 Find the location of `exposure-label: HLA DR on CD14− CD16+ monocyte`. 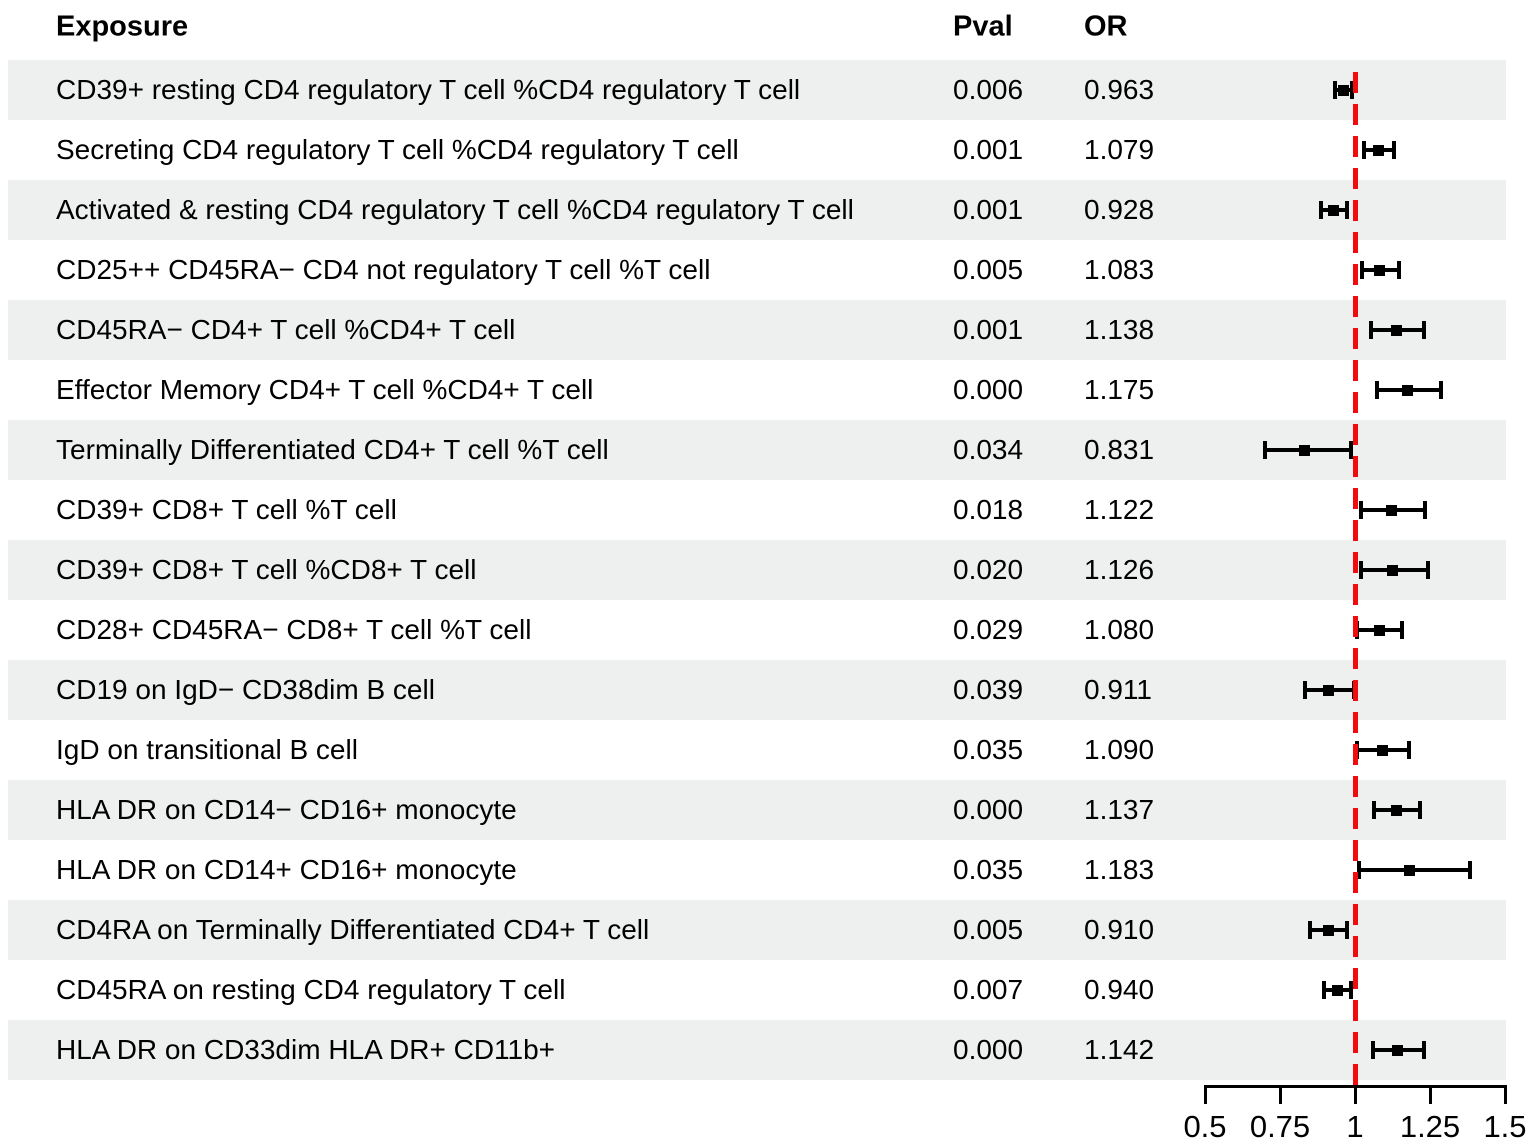

exposure-label: HLA DR on CD14− CD16+ monocyte is located at coordinates (286, 809).